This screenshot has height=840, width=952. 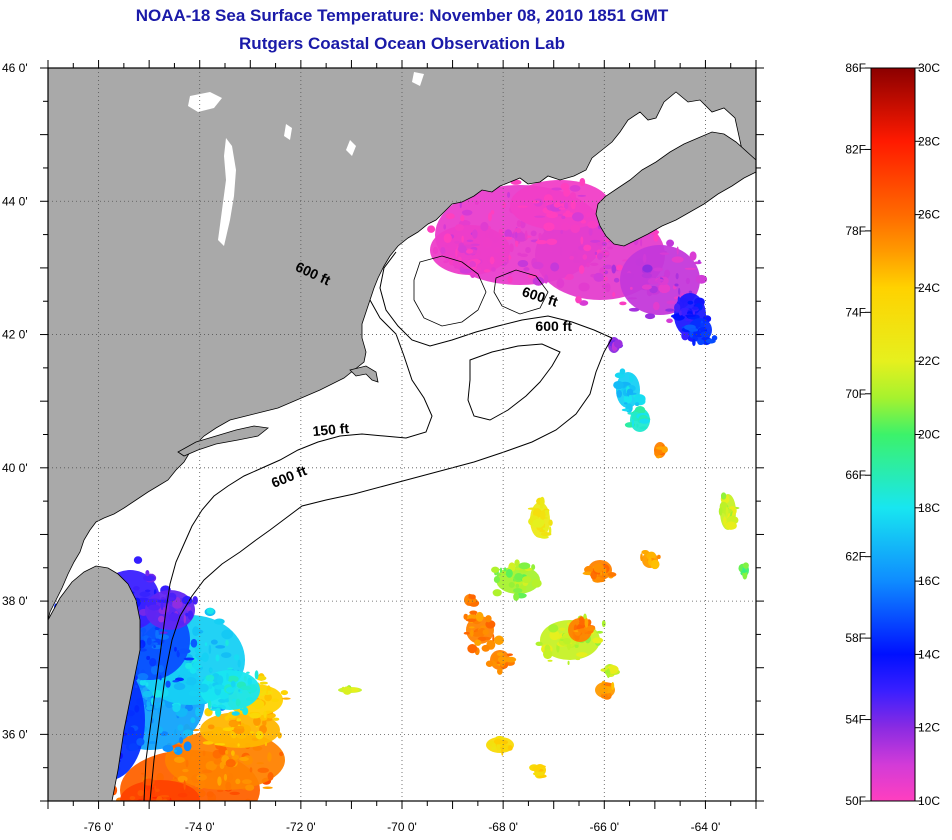 I want to click on colorbar-label-f: 70F, so click(x=855, y=394).